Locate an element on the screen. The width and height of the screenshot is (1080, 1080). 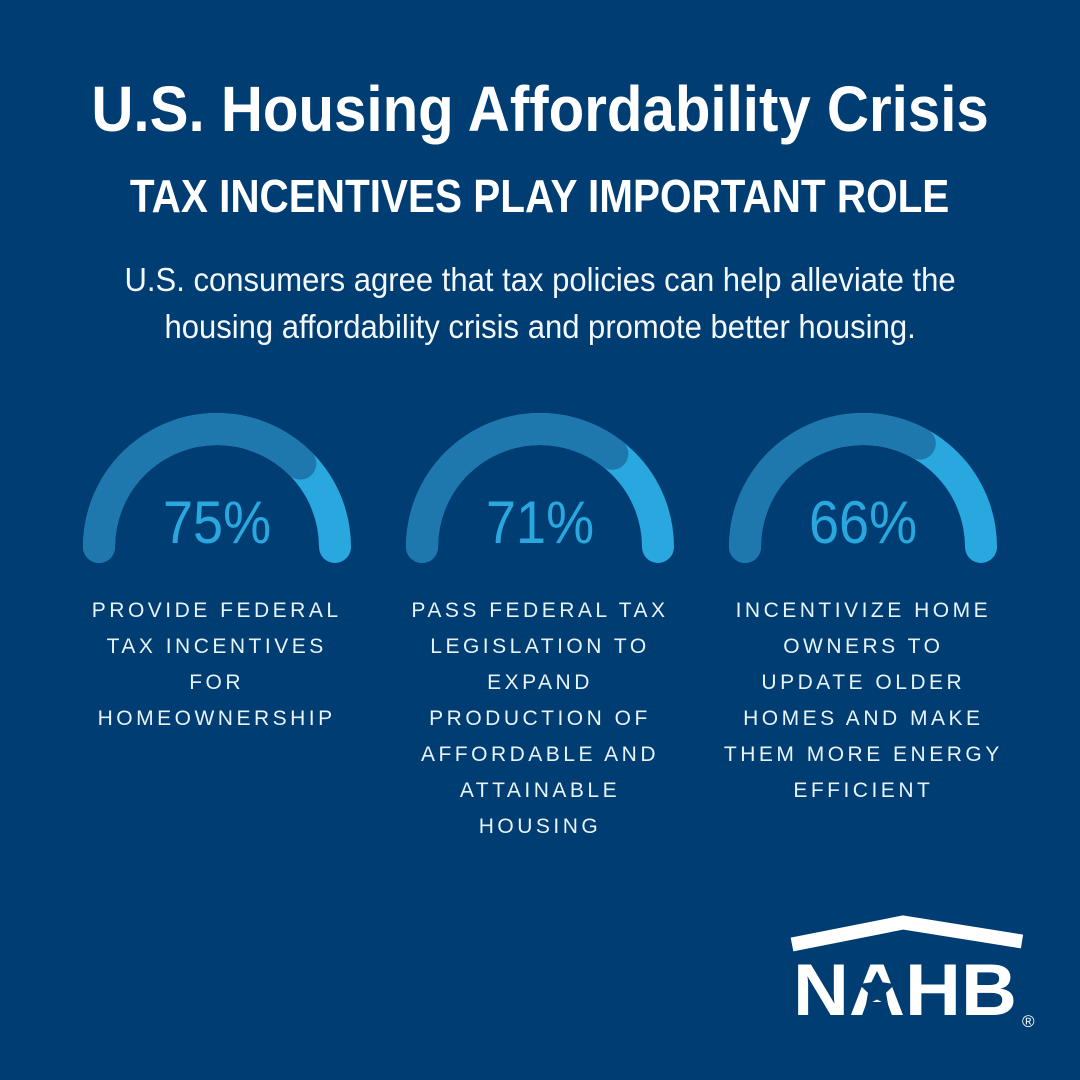
gauge-percent-value: 75% is located at coordinates (216, 522).